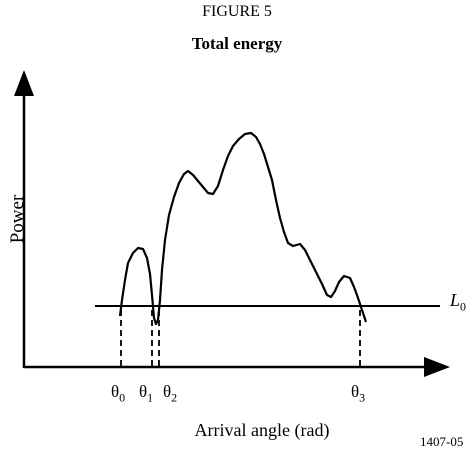 This screenshot has width=474, height=450. What do you see at coordinates (150, 397) in the screenshot?
I see `theta-subscript: 1` at bounding box center [150, 397].